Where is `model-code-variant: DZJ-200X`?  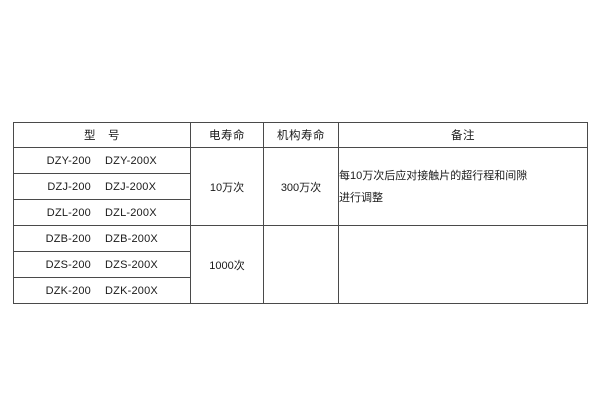
model-code-variant: DZJ-200X is located at coordinates (131, 186).